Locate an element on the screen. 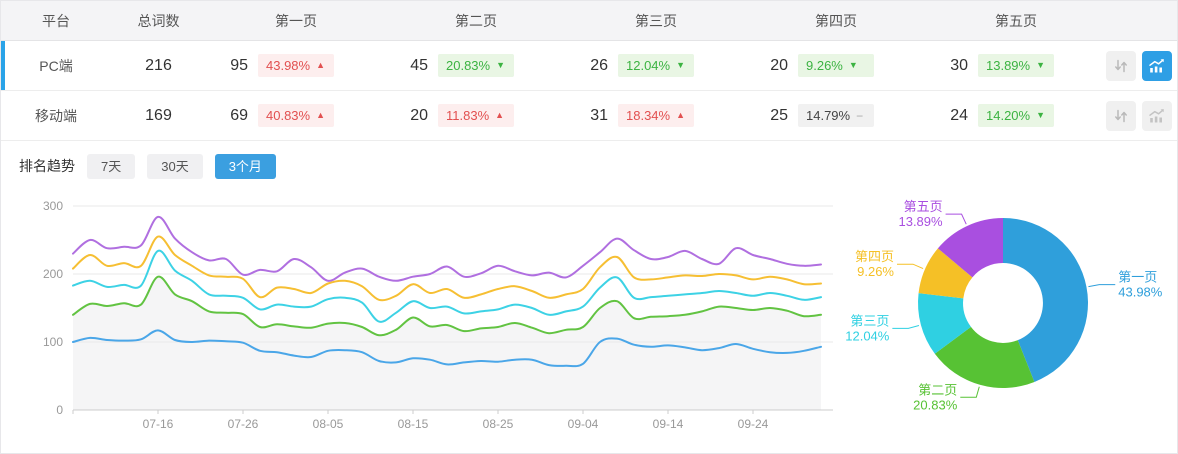  table-header: 平台 总词数 第一页 第二页 第三页 第四页 第五页 is located at coordinates (589, 21).